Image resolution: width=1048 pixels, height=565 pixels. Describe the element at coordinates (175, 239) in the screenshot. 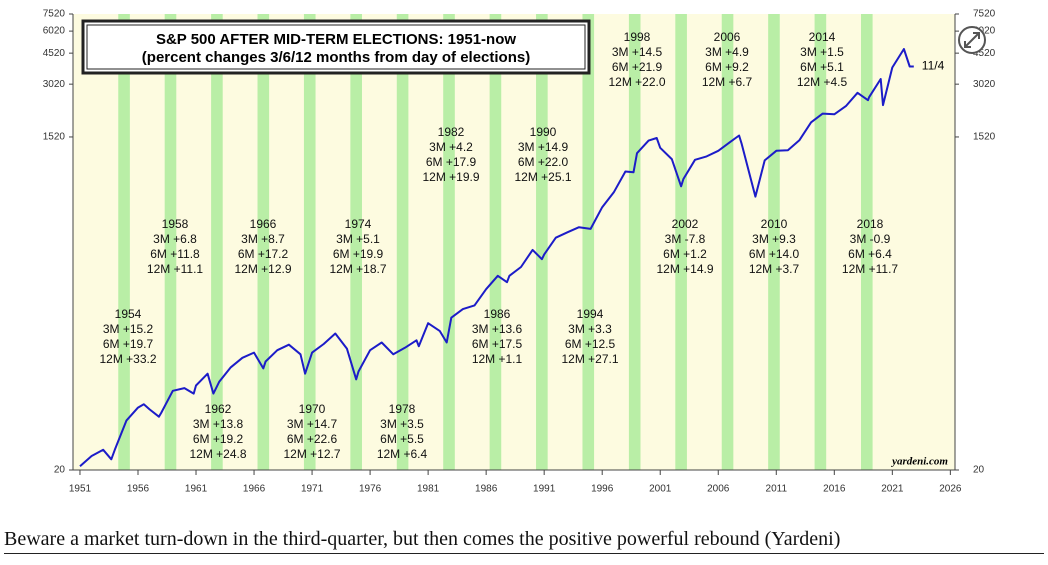

I see `annotation-line: 3M +6.8` at that location.